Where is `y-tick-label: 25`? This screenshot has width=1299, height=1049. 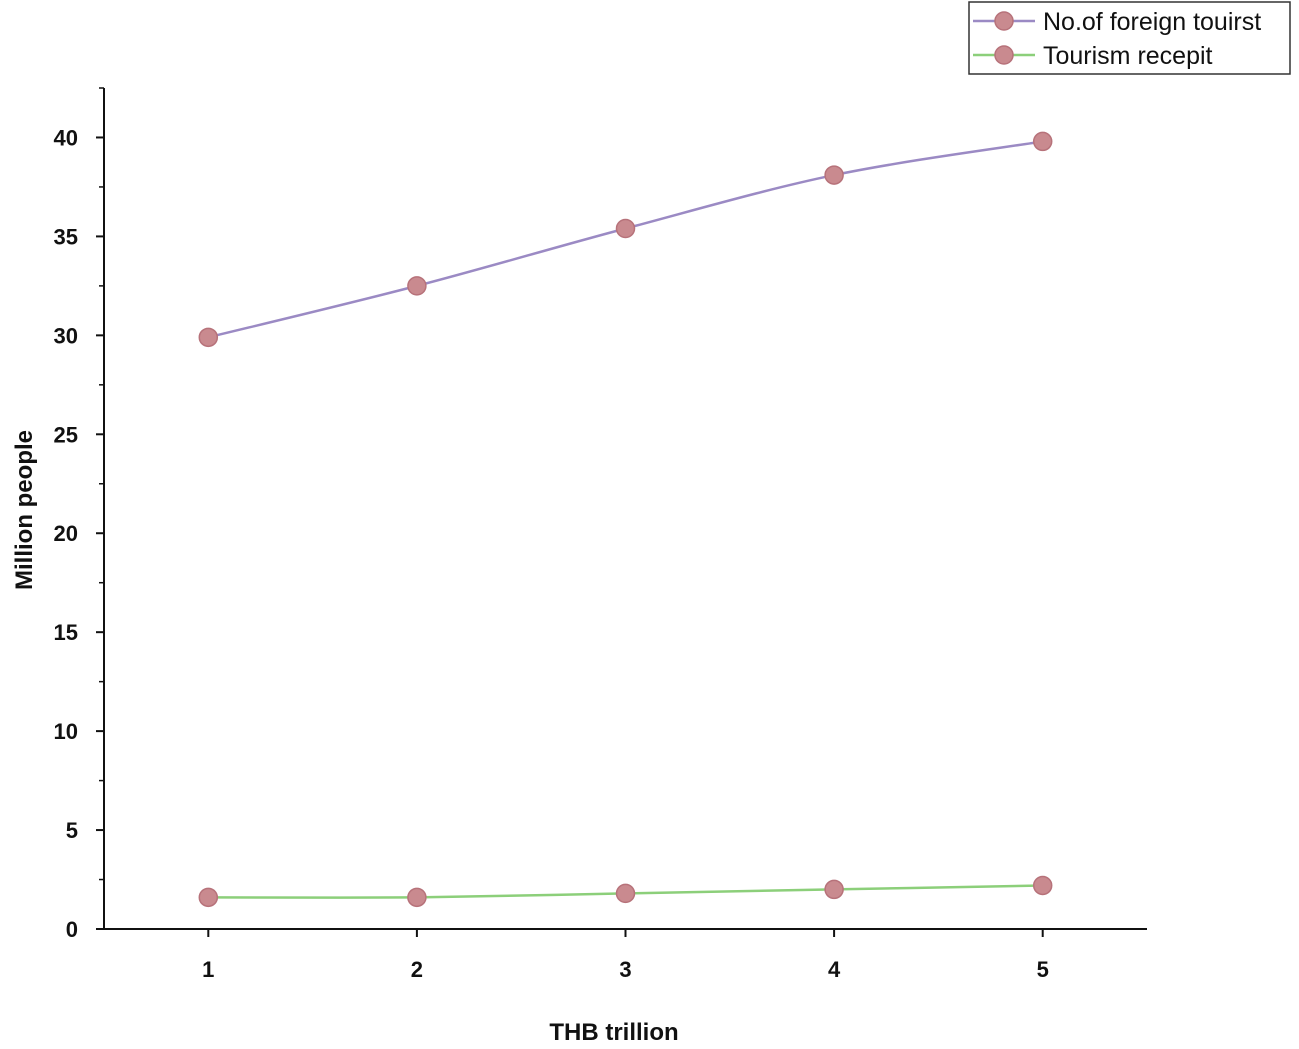 y-tick-label: 25 is located at coordinates (66, 434).